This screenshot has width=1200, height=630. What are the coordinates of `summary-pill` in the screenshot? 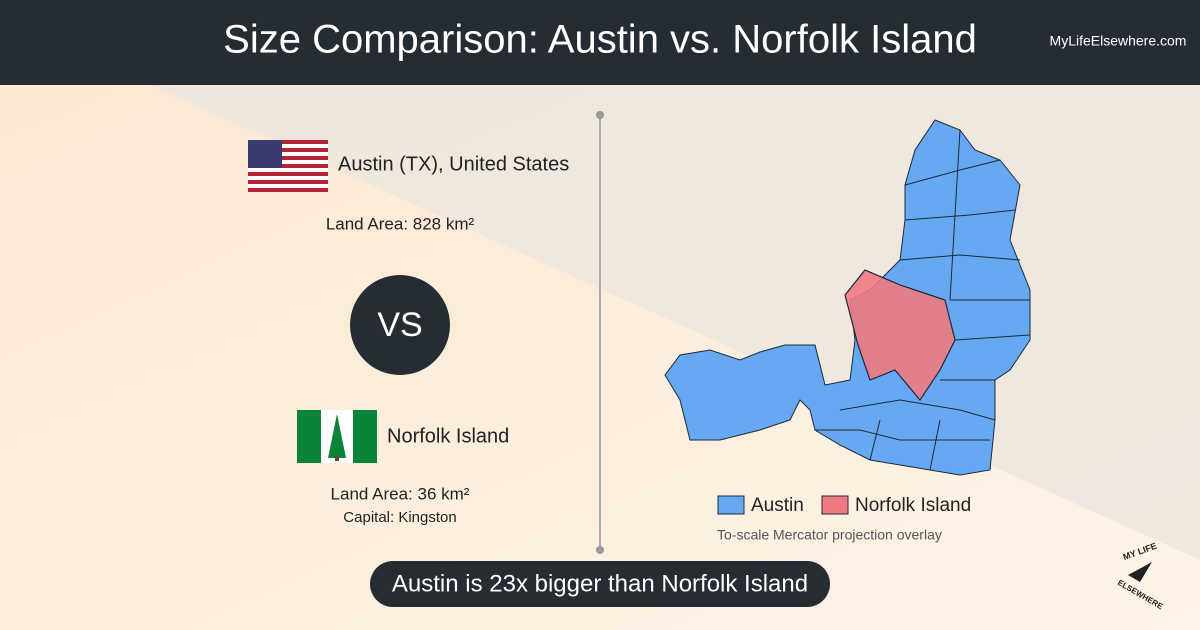 It's located at (600, 584).